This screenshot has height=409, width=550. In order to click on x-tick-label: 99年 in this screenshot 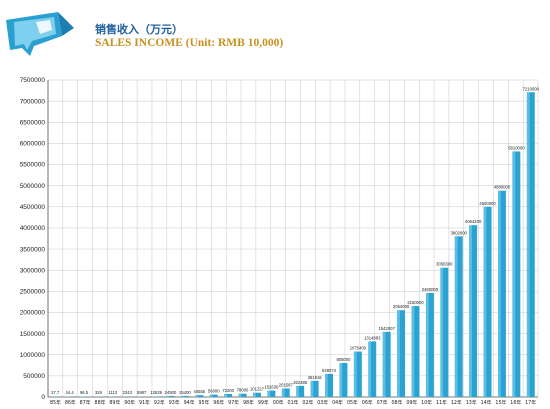, I will do `click(263, 402)`.